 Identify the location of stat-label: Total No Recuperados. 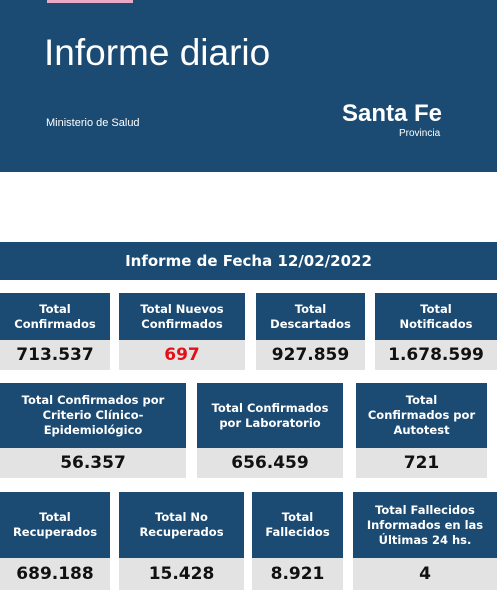
(181, 525).